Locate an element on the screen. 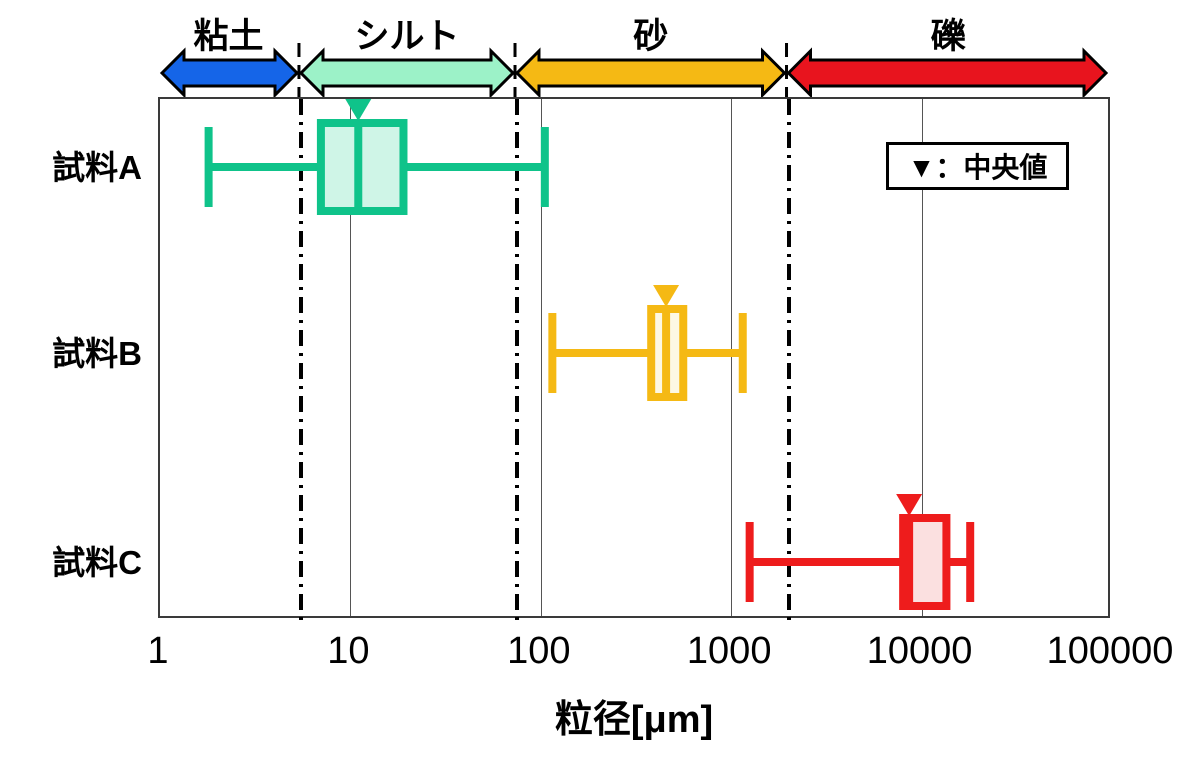 This screenshot has width=1200, height=774. size-class-arrow-礫 is located at coordinates (947, 73).